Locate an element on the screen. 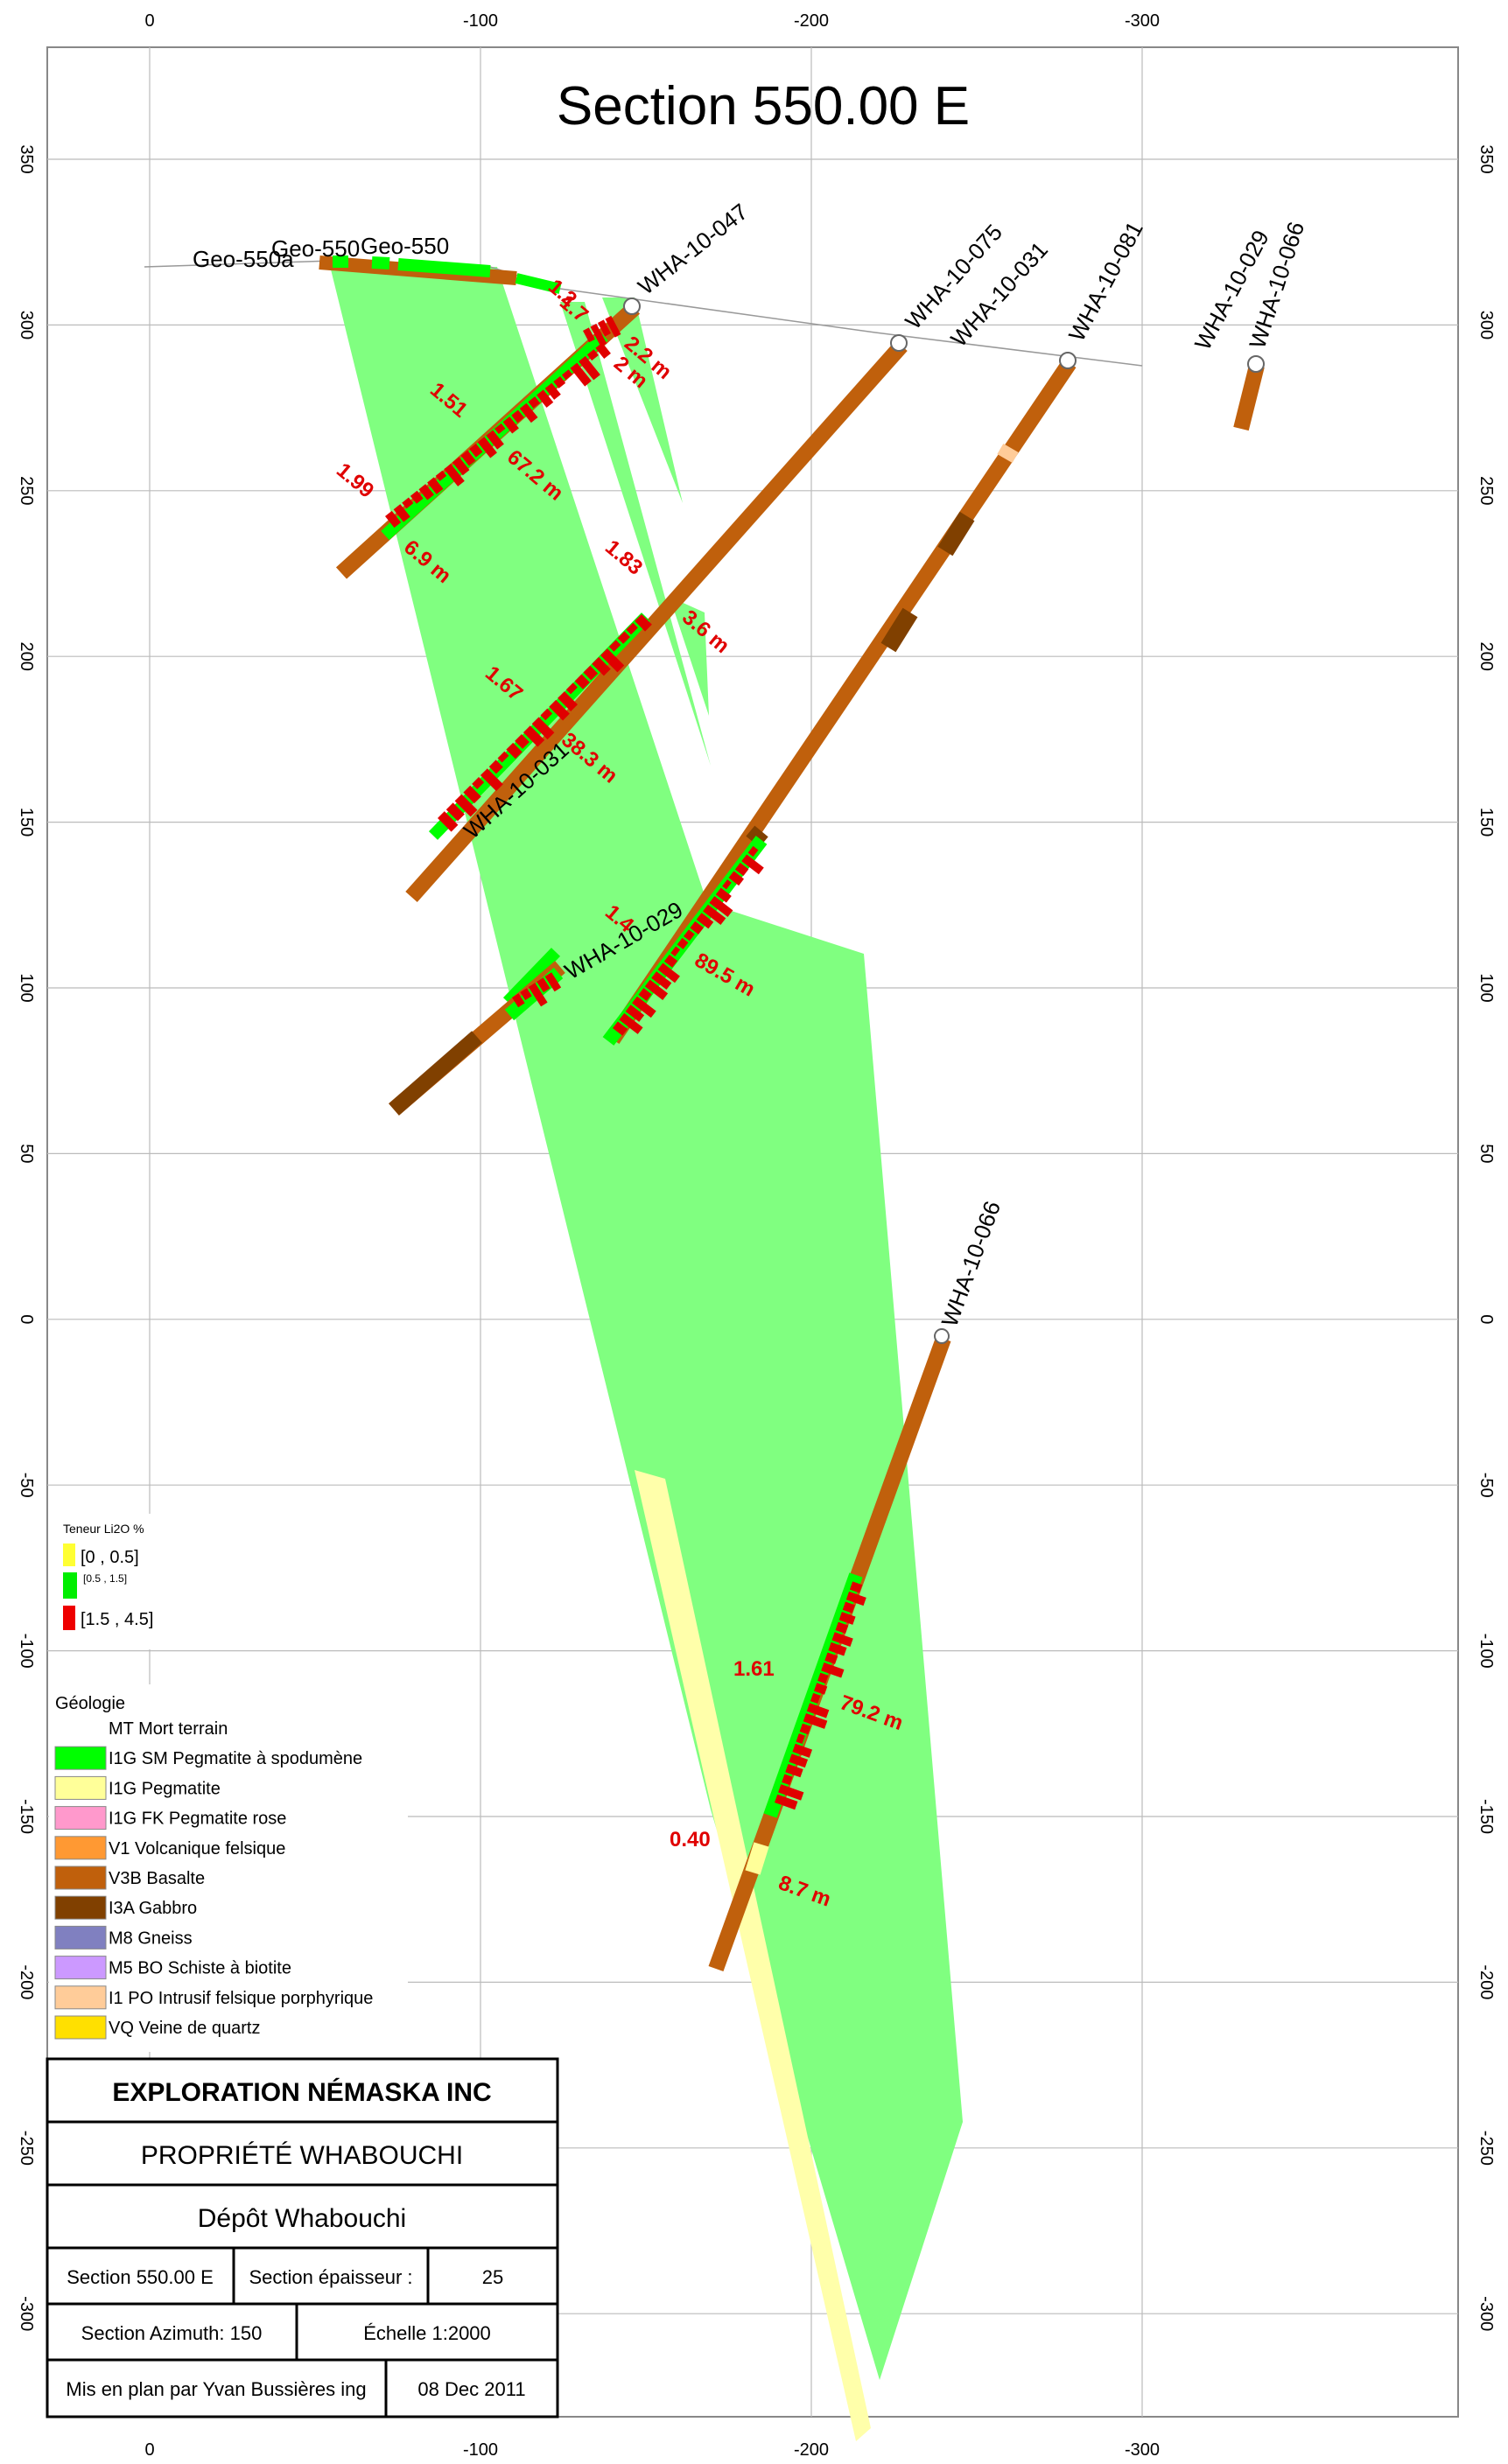 This screenshot has width=1508, height=2464. y-tick-right: 300 is located at coordinates (1486, 325).